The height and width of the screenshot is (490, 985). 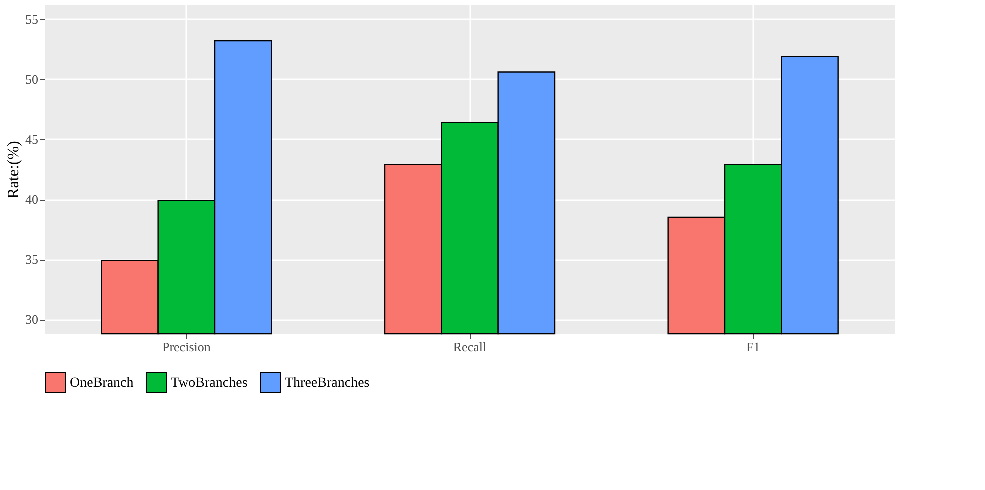 What do you see at coordinates (32, 260) in the screenshot?
I see `y-tick-label: 35` at bounding box center [32, 260].